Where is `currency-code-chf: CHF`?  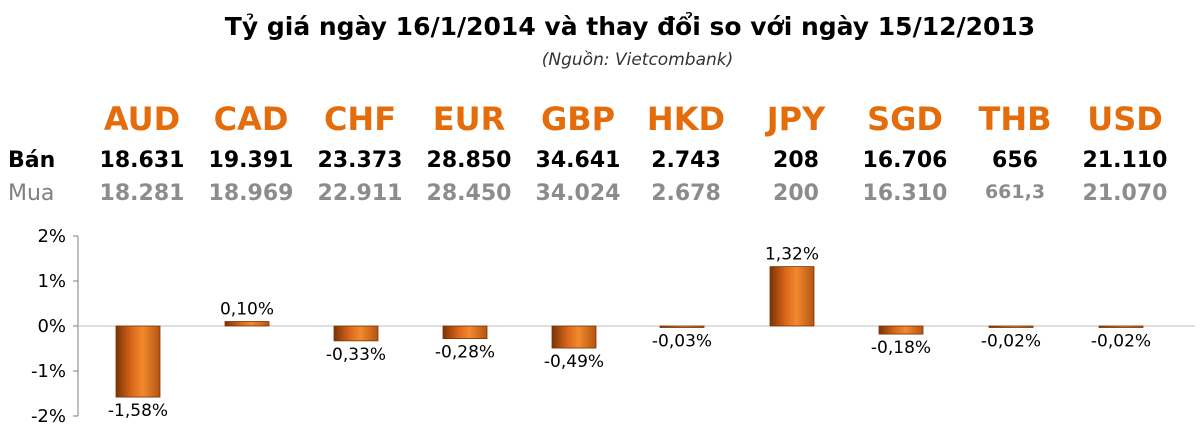 currency-code-chf: CHF is located at coordinates (360, 119).